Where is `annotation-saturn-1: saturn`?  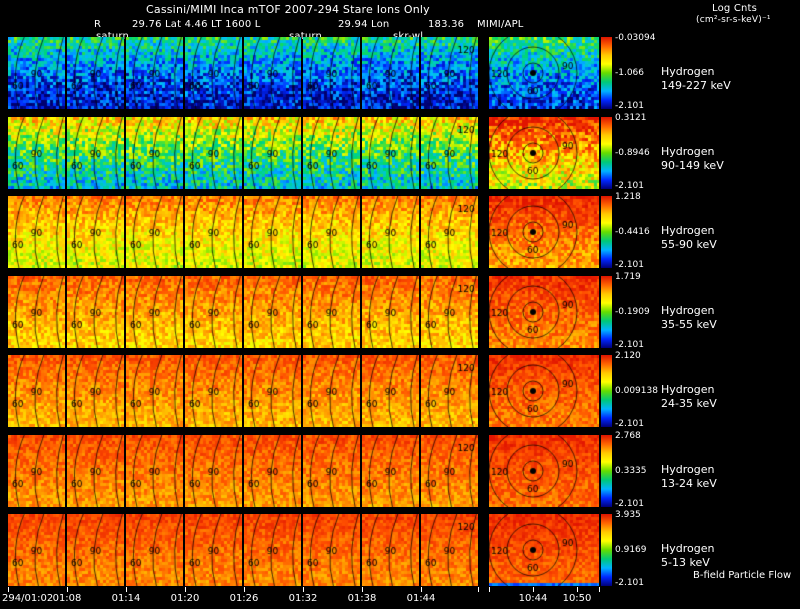
annotation-saturn-1: saturn is located at coordinates (112, 36).